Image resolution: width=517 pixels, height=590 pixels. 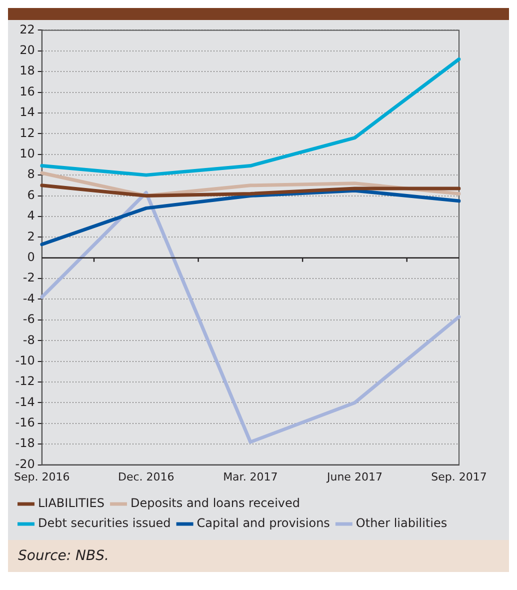 I want to click on y-tick-label: 14, so click(x=27, y=112).